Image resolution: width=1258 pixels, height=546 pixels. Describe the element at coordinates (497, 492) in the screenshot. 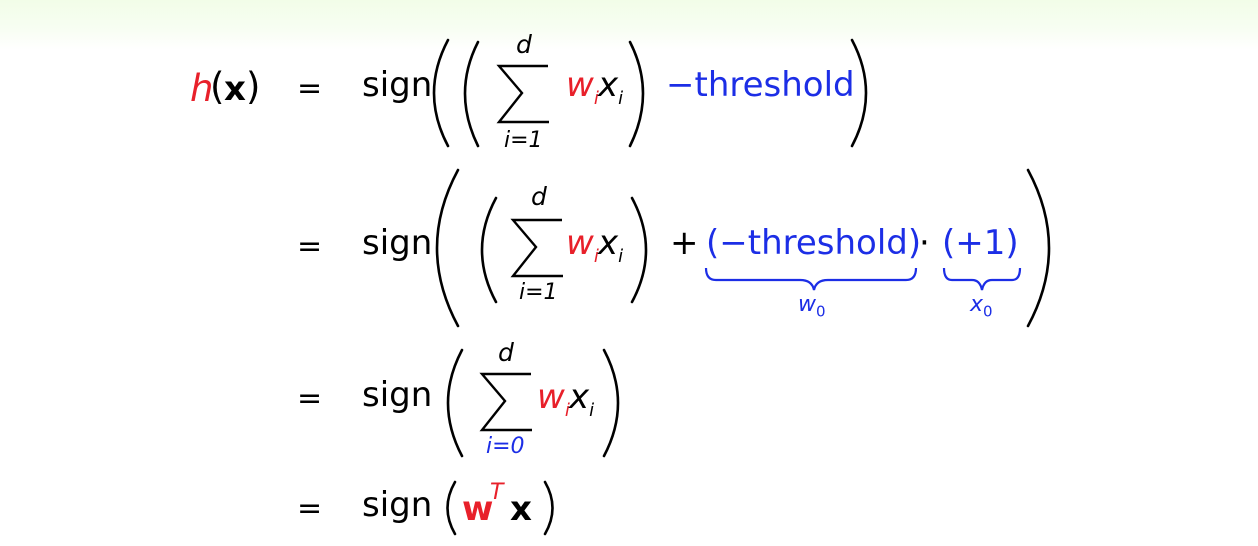

I see `transpose-superscript: T` at that location.